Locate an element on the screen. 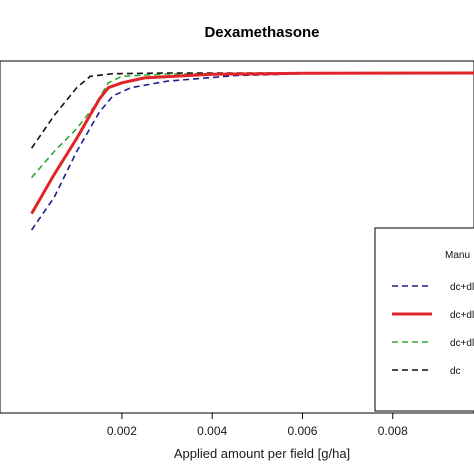 The height and width of the screenshot is (474, 474). x-tick-label: 0.004 is located at coordinates (212, 431).